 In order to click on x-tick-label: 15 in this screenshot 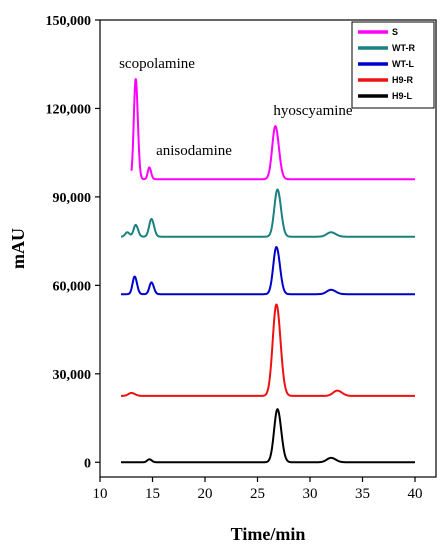, I will do `click(152, 494)`.